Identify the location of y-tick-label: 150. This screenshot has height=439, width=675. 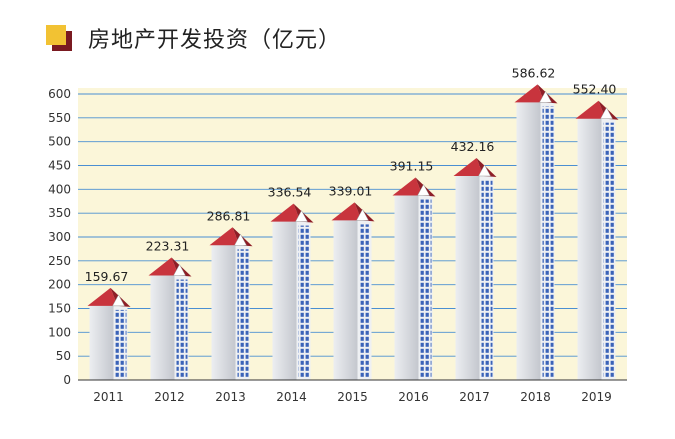
(59, 309).